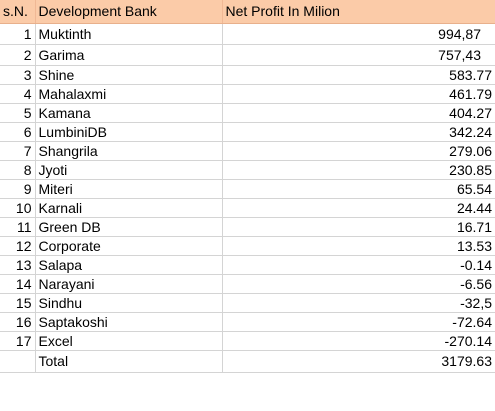  I want to click on row-bank-name: LumbiniDB, so click(129, 132).